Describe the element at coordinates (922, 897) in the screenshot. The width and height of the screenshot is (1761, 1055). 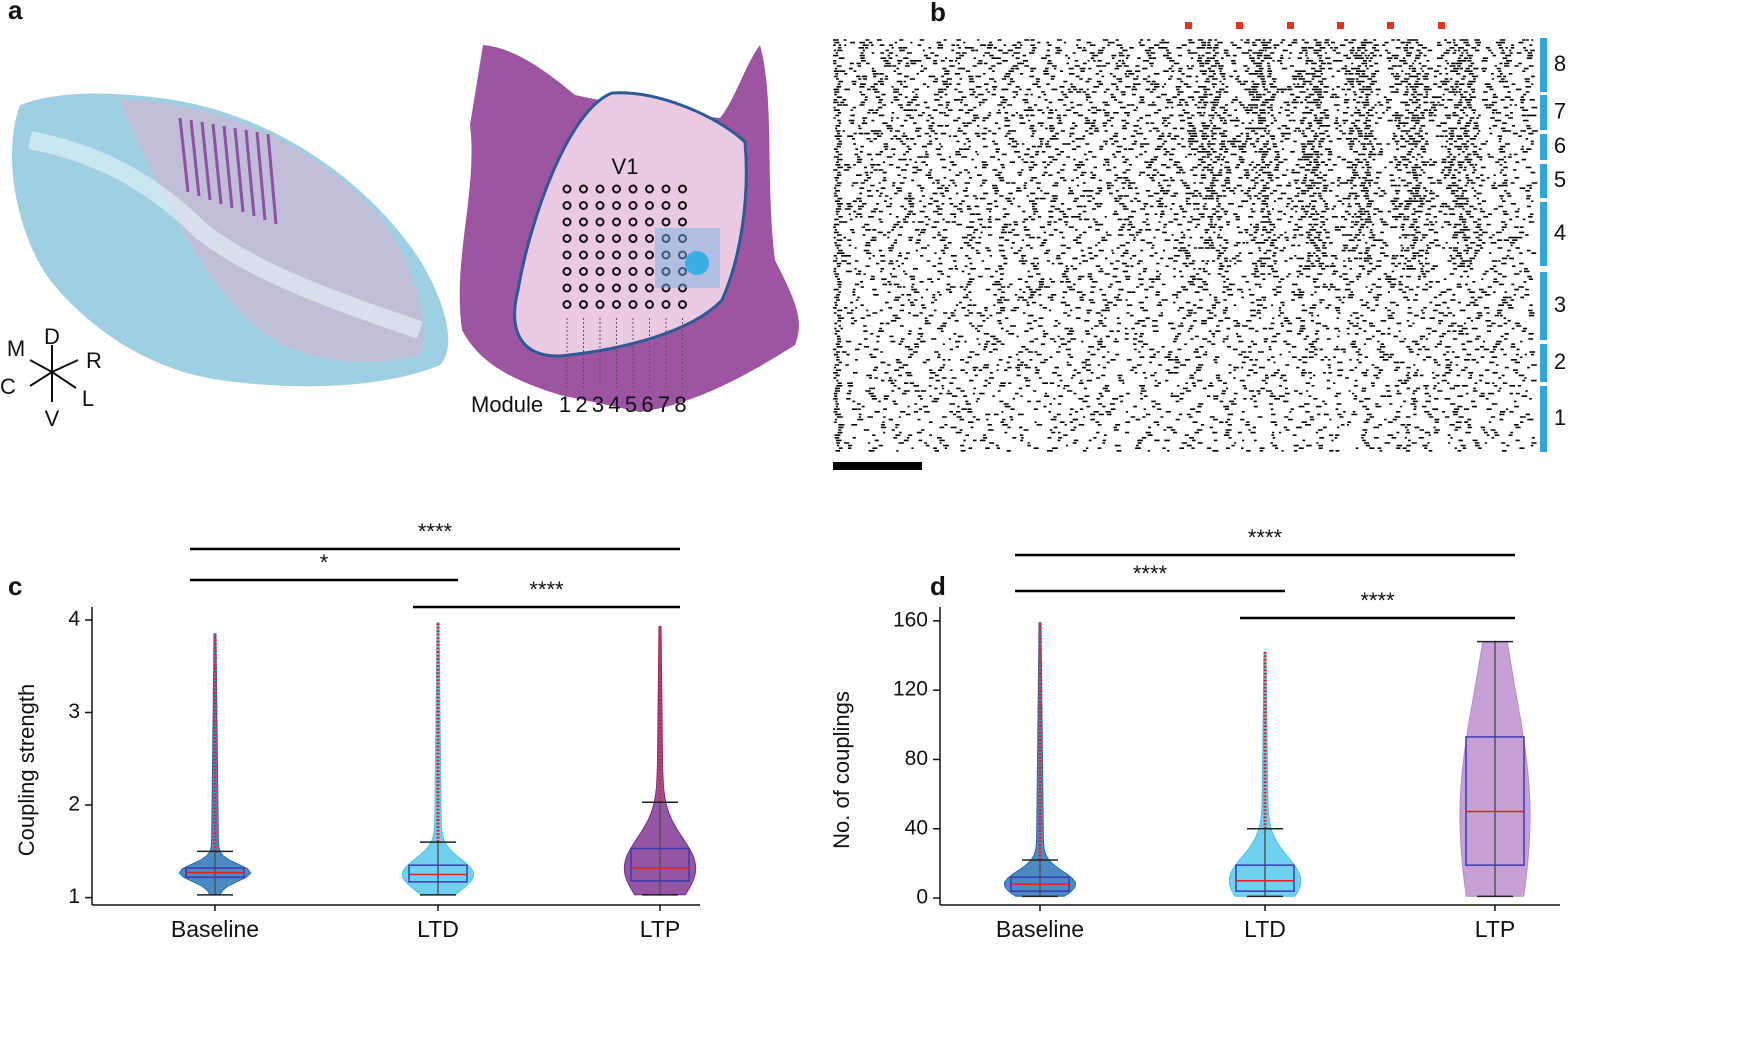
I see `y-tick-label: 0` at that location.